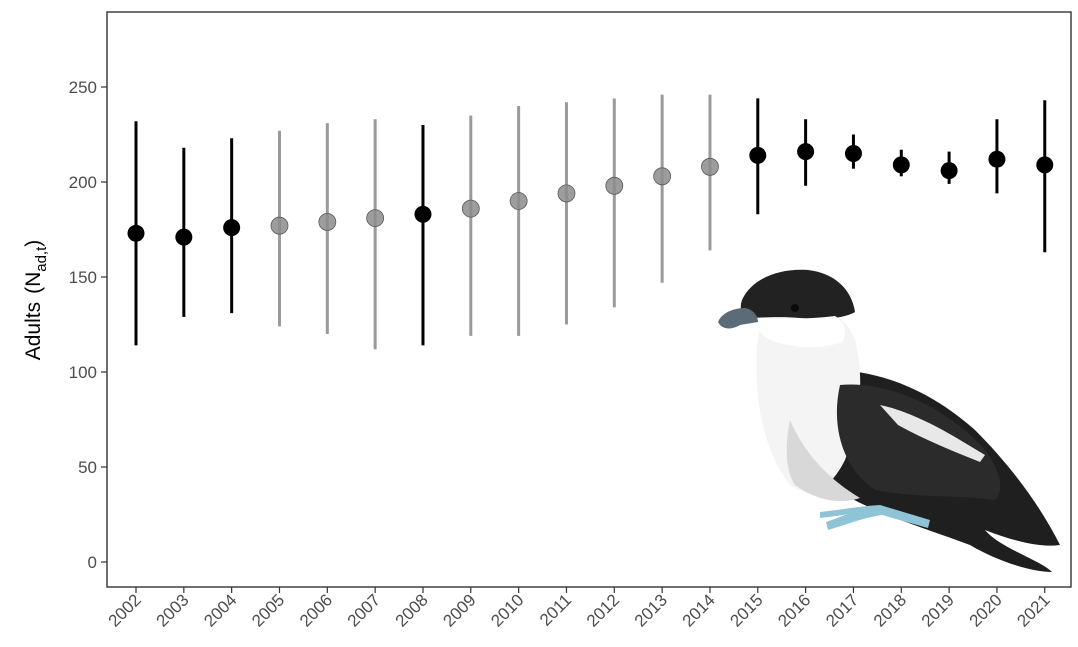 This screenshot has height=647, width=1078. Describe the element at coordinates (88, 325) in the screenshot. I see `y-axis: 0 50 100 150 200 250` at that location.